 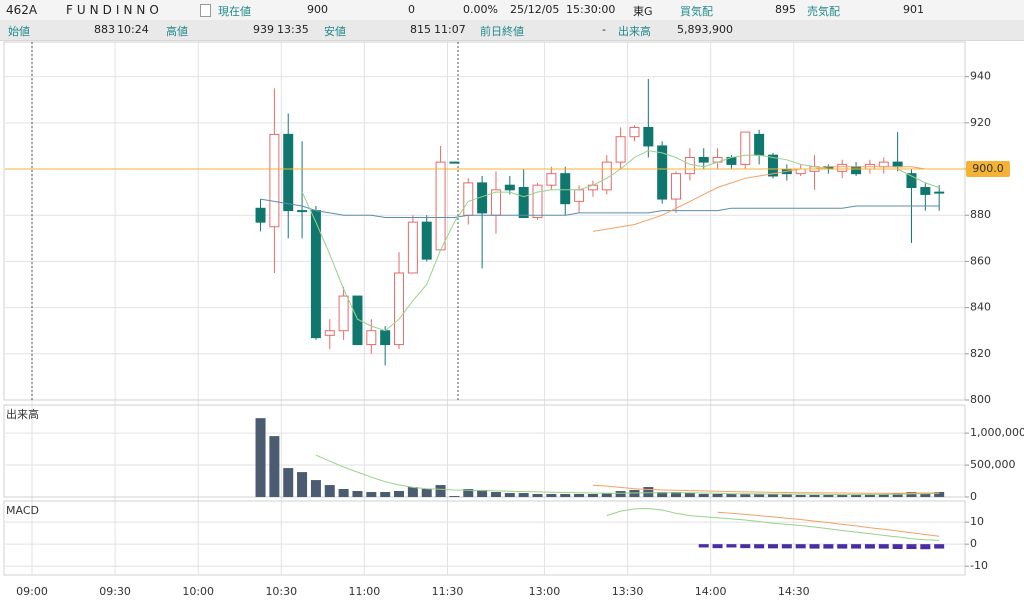 I want to click on x-tick-label: 10:00, so click(x=198, y=591).